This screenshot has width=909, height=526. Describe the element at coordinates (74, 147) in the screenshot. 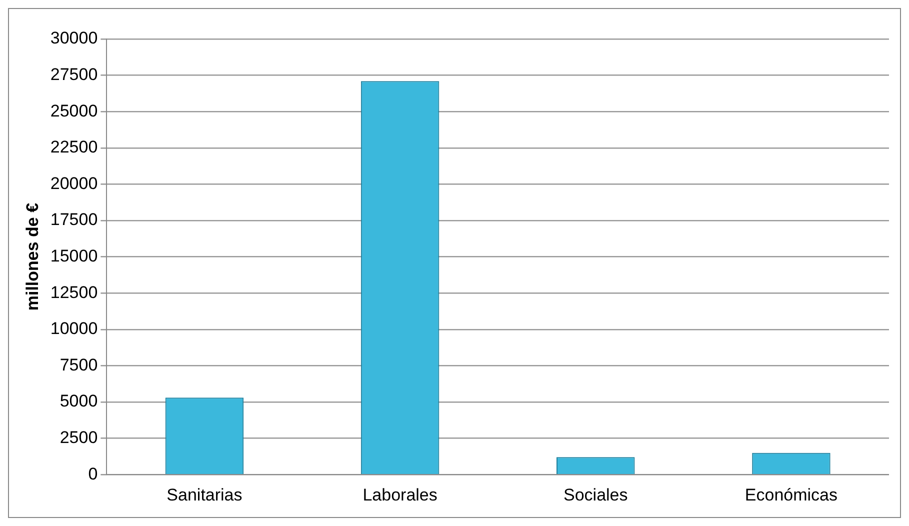

I see `y-tick-label: 22500` at that location.